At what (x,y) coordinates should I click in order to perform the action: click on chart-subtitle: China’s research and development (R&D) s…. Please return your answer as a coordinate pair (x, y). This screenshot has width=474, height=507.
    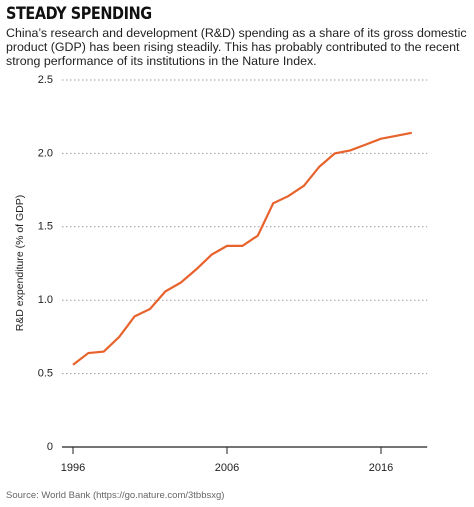
    Looking at the image, I should click on (236, 47).